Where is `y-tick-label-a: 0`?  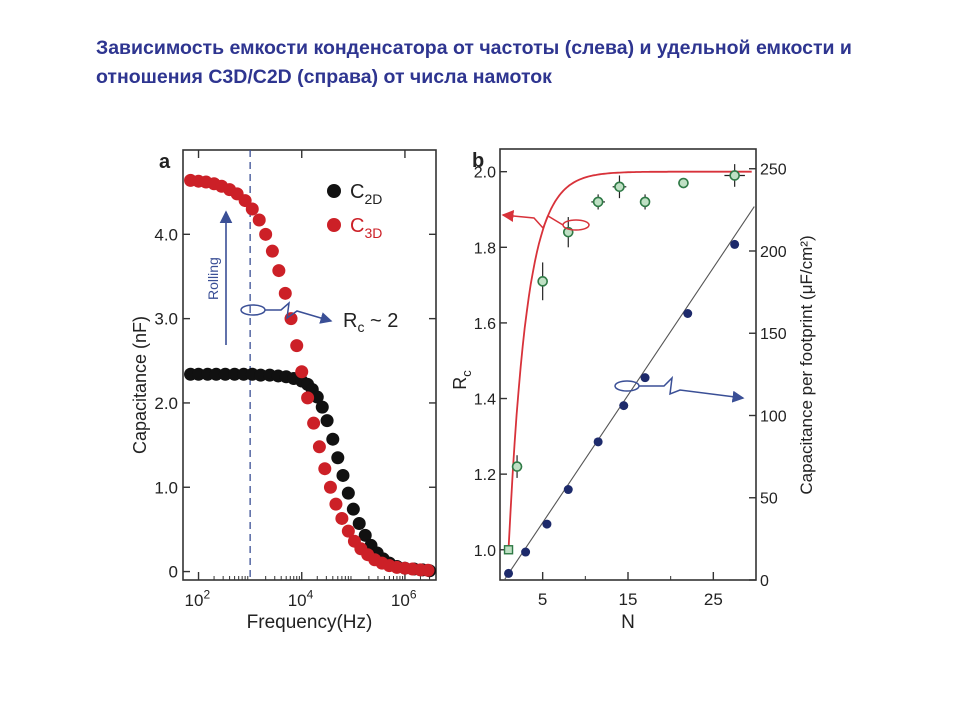 y-tick-label-a: 0 is located at coordinates (173, 572).